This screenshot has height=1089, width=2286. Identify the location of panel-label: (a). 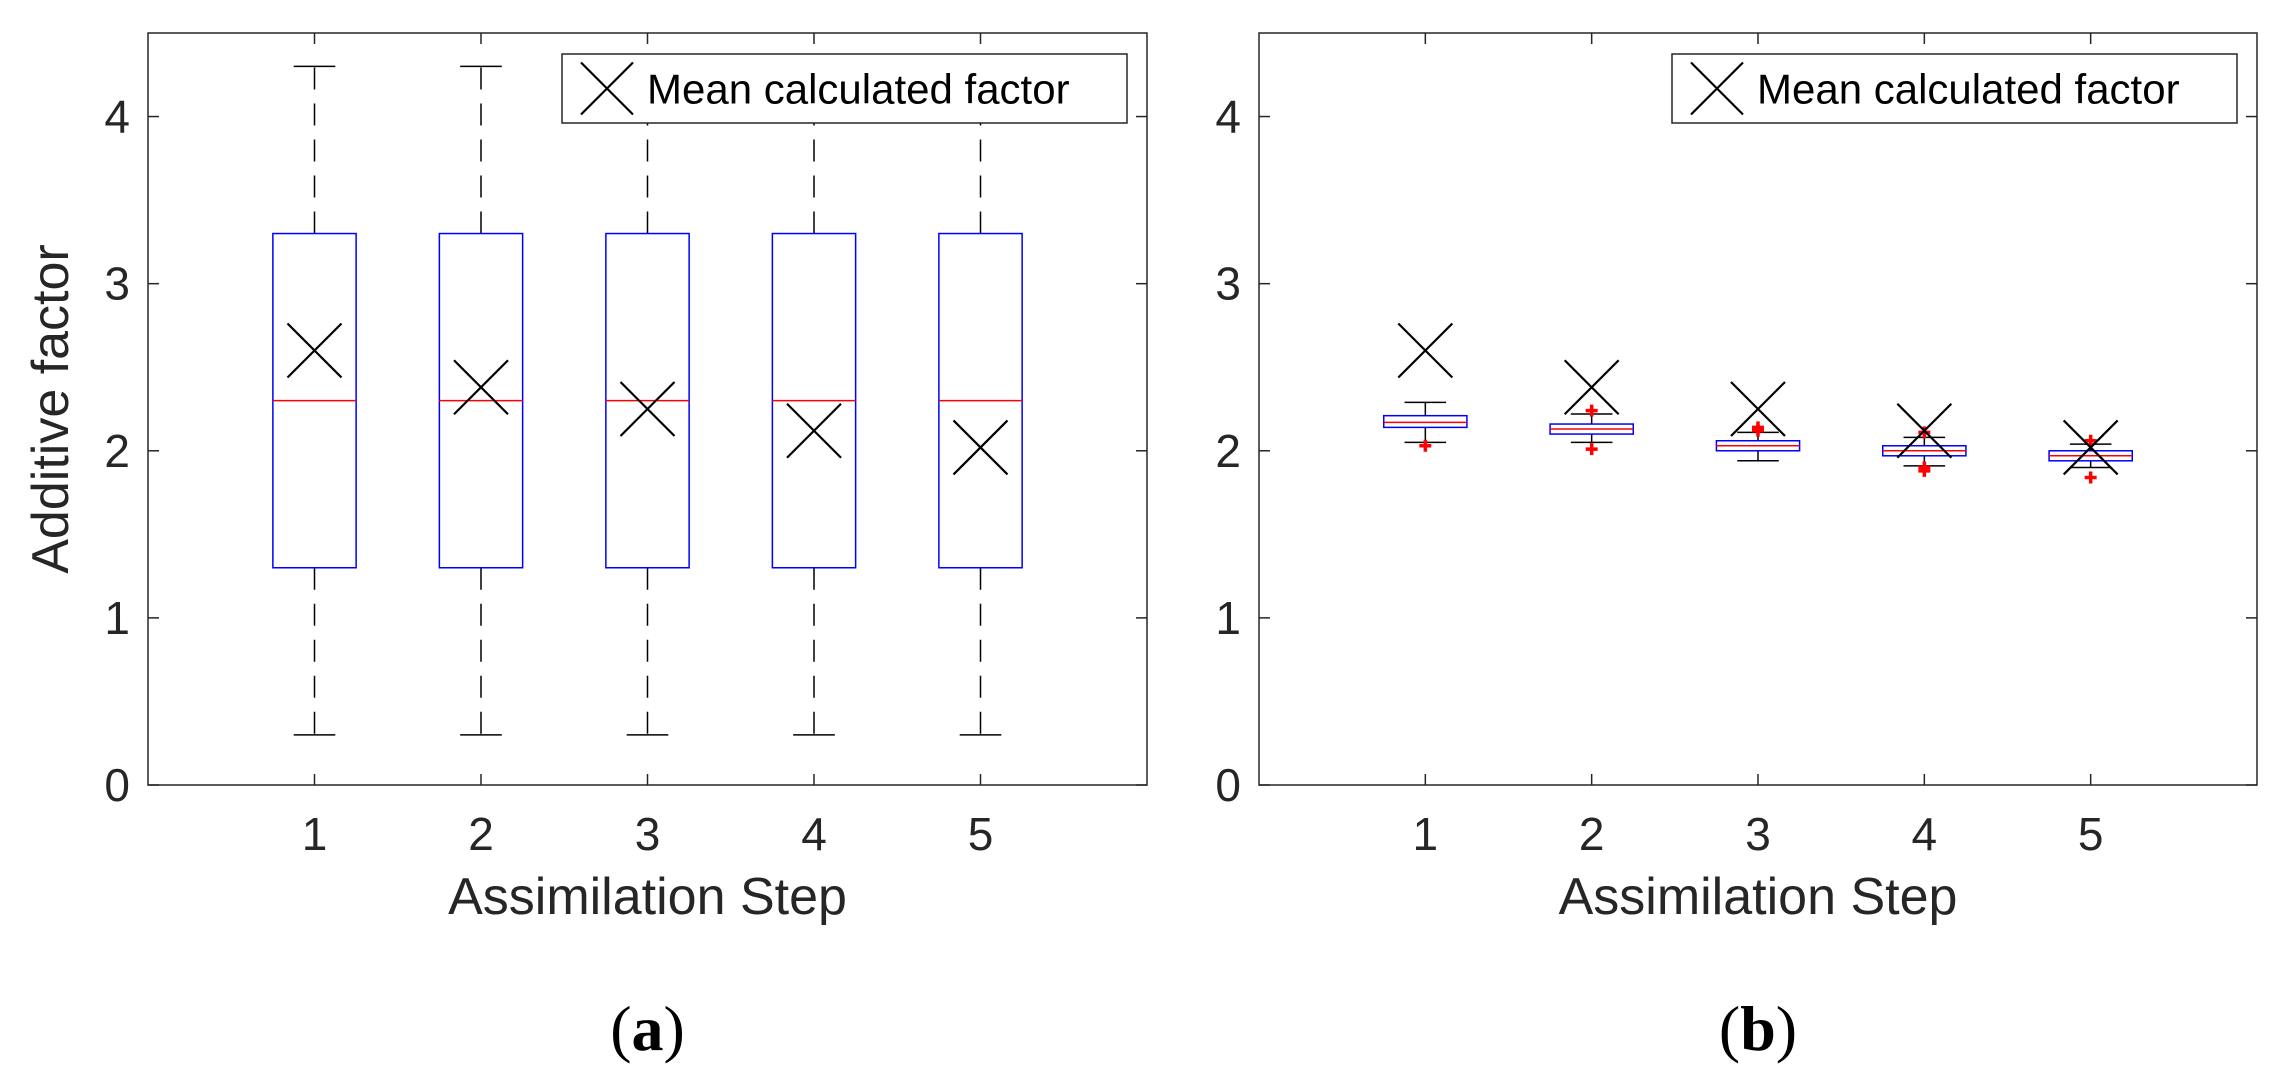
(647, 1028).